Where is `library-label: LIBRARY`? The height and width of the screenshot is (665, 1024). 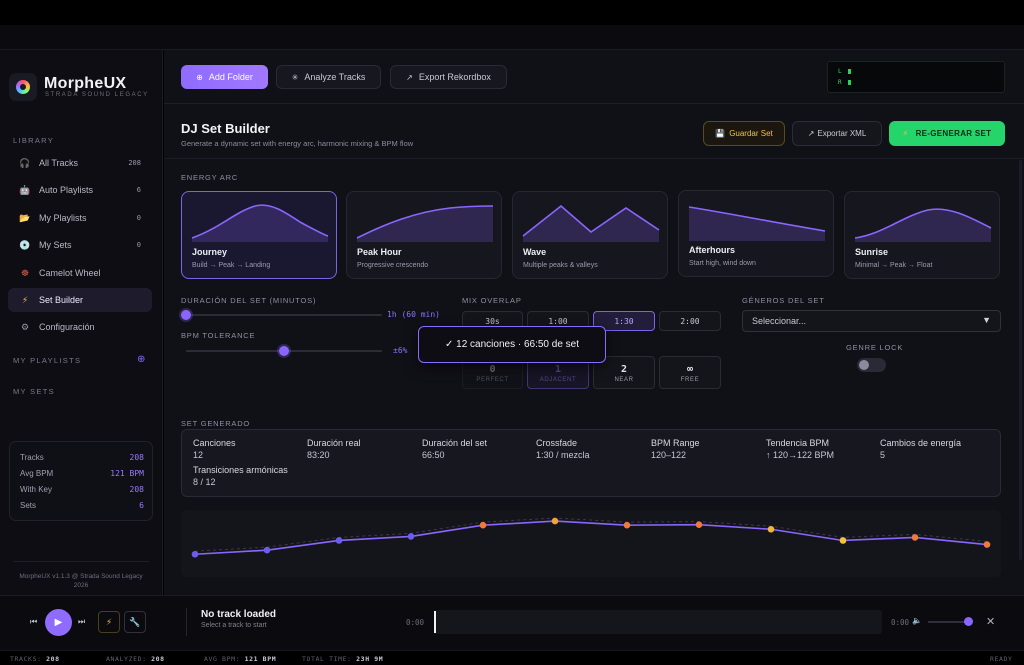 library-label: LIBRARY is located at coordinates (34, 140).